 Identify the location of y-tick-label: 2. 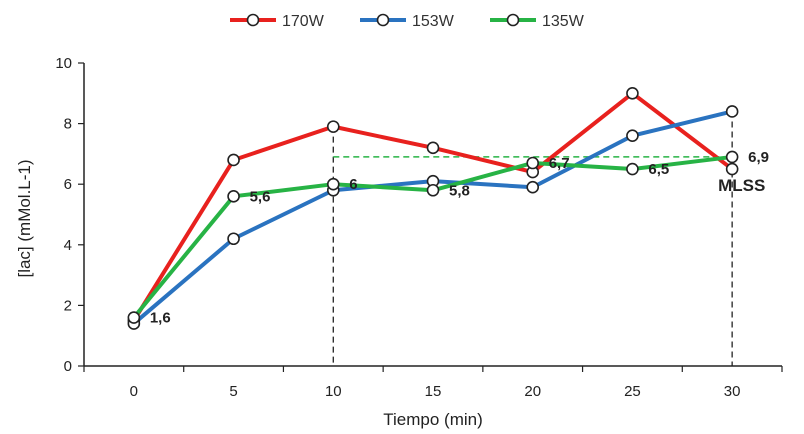
(68, 305).